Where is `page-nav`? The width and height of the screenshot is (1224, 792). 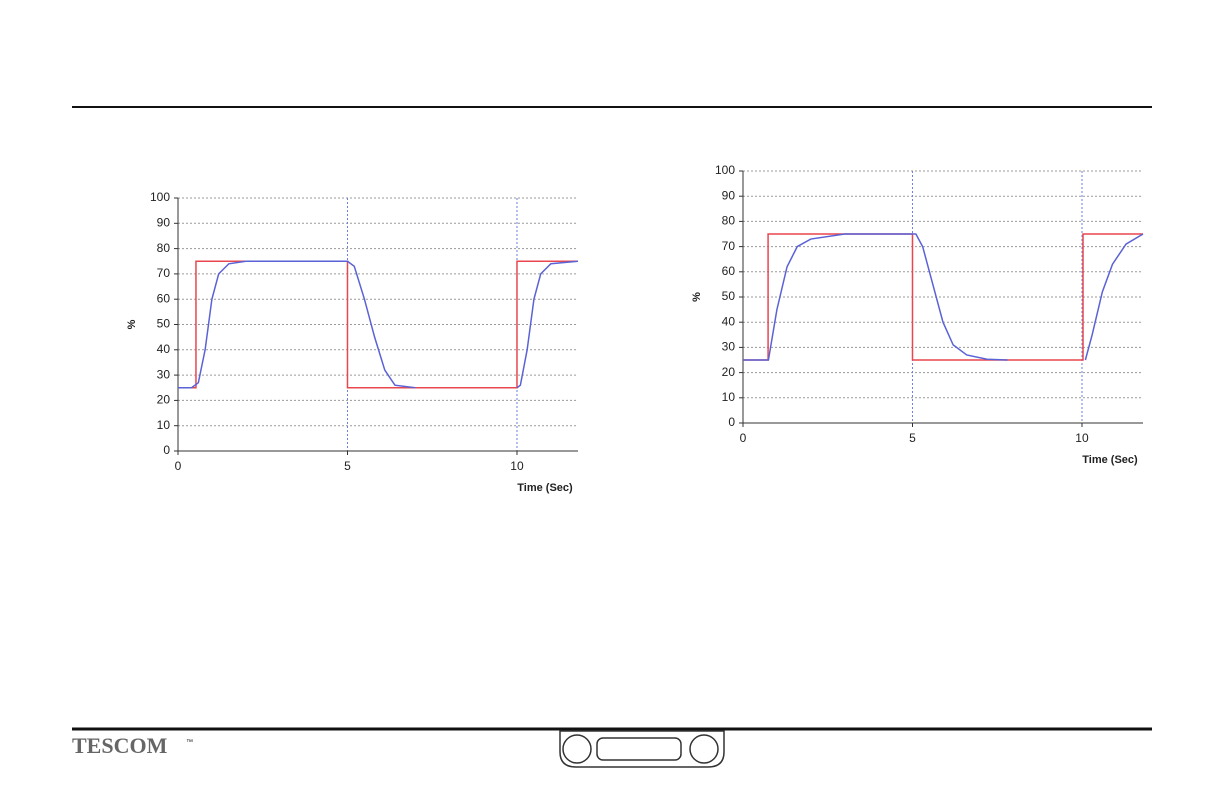
page-nav is located at coordinates (642, 749).